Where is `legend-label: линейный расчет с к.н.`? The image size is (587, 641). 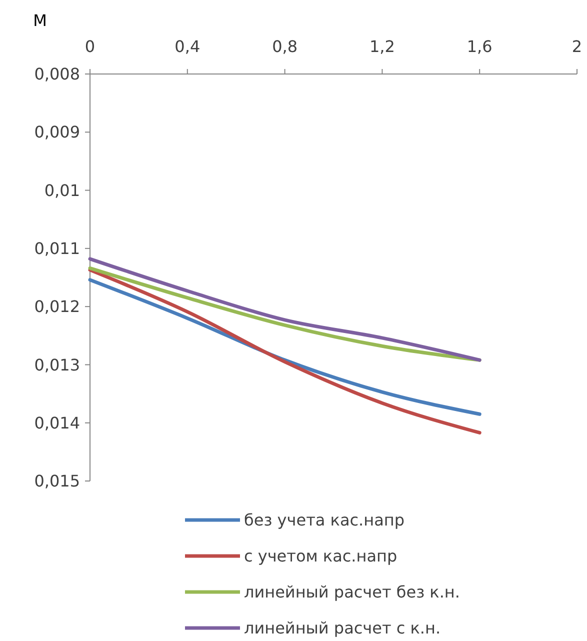
legend-label: линейный расчет с к.н. is located at coordinates (342, 628).